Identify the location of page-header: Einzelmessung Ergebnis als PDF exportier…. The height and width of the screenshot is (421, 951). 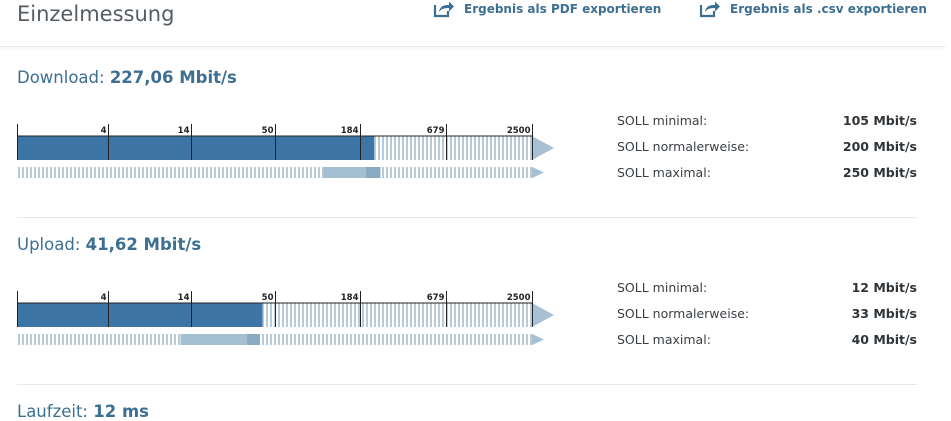
(472, 23).